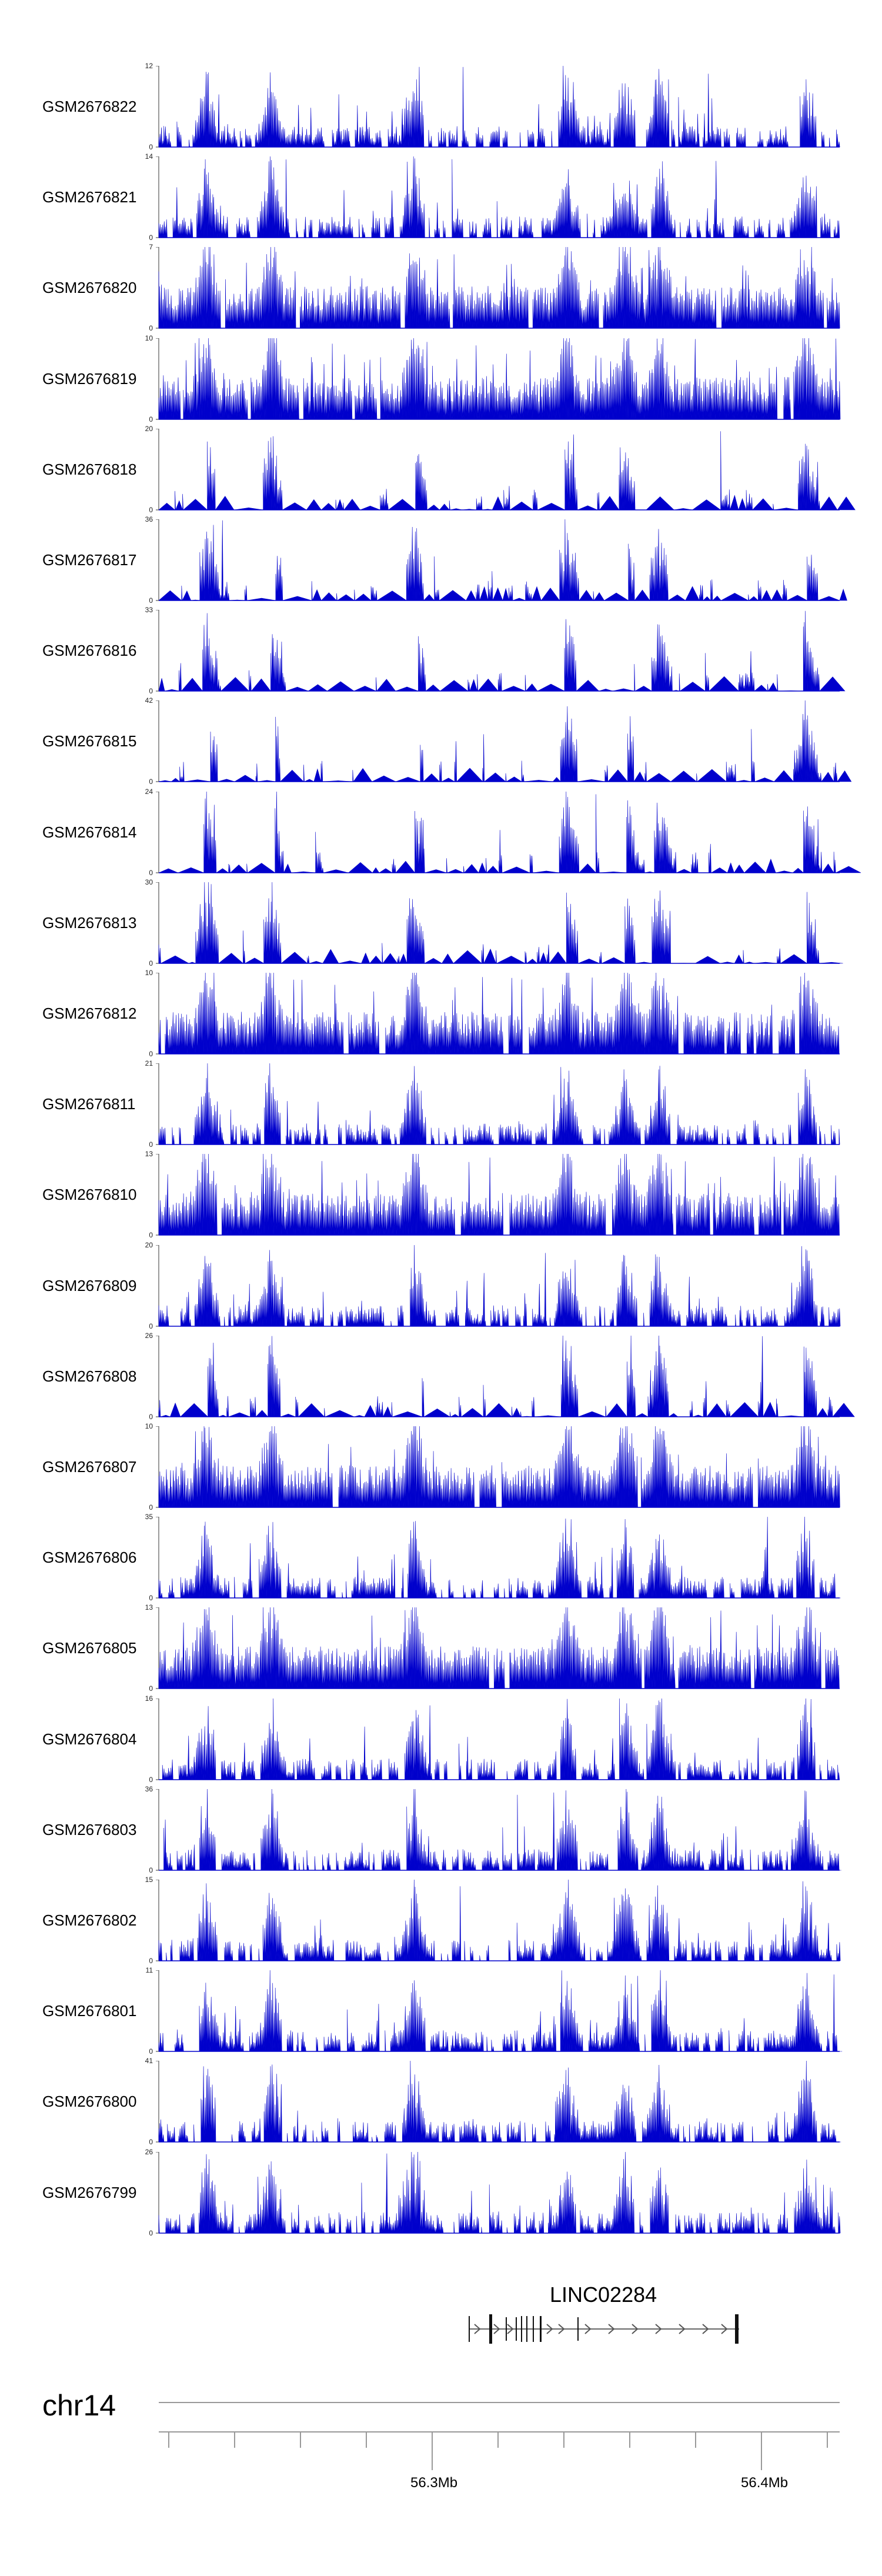  What do you see at coordinates (149, 1063) in the screenshot?
I see `track-ymax-label: 21` at bounding box center [149, 1063].